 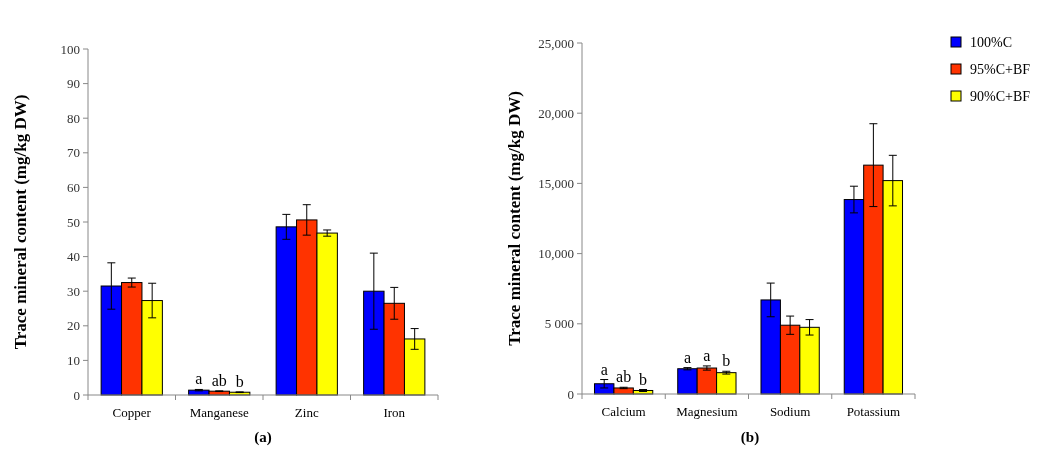 I want to click on y-tick-label: 15,000, so click(x=556, y=183).